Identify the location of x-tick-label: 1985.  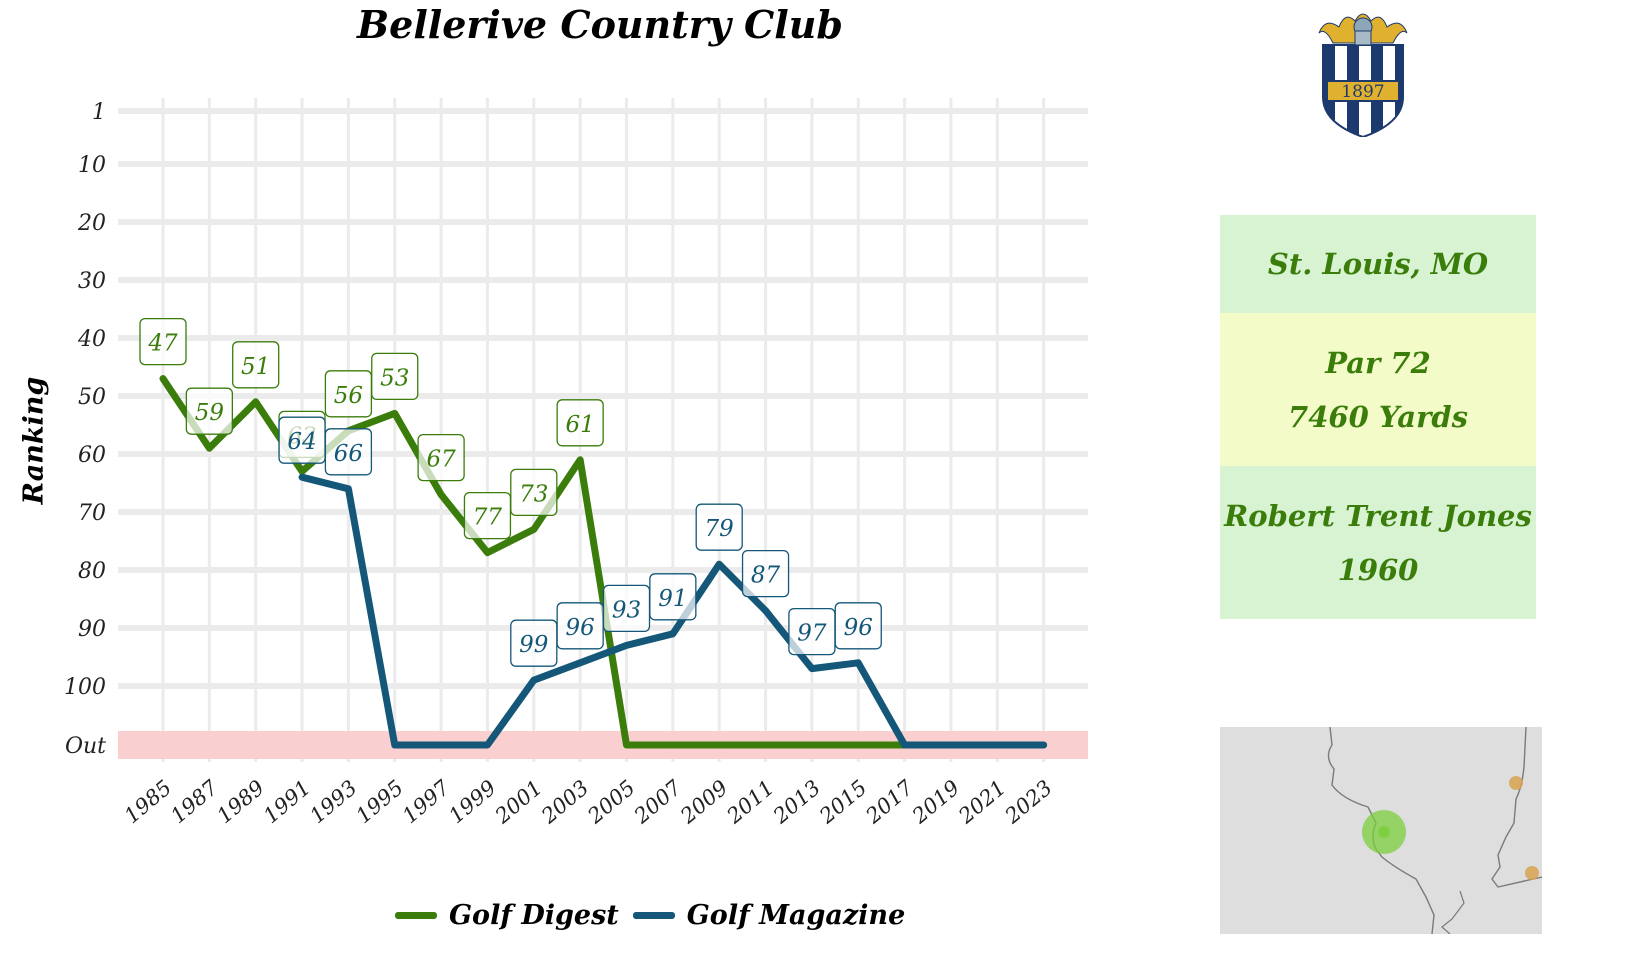
(148, 801).